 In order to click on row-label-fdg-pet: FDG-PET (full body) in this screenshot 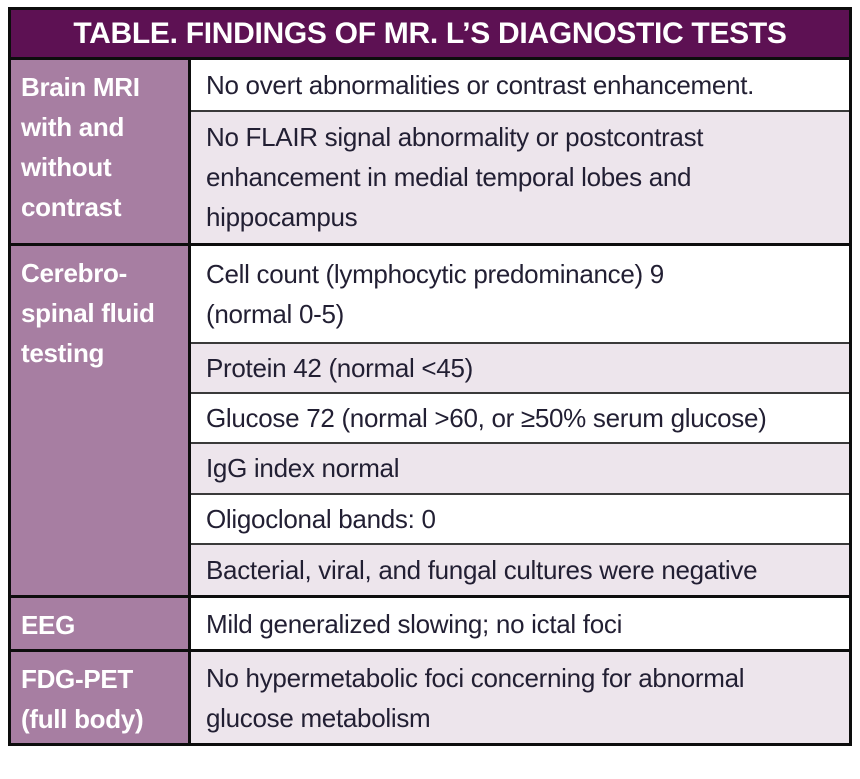, I will do `click(100, 697)`.